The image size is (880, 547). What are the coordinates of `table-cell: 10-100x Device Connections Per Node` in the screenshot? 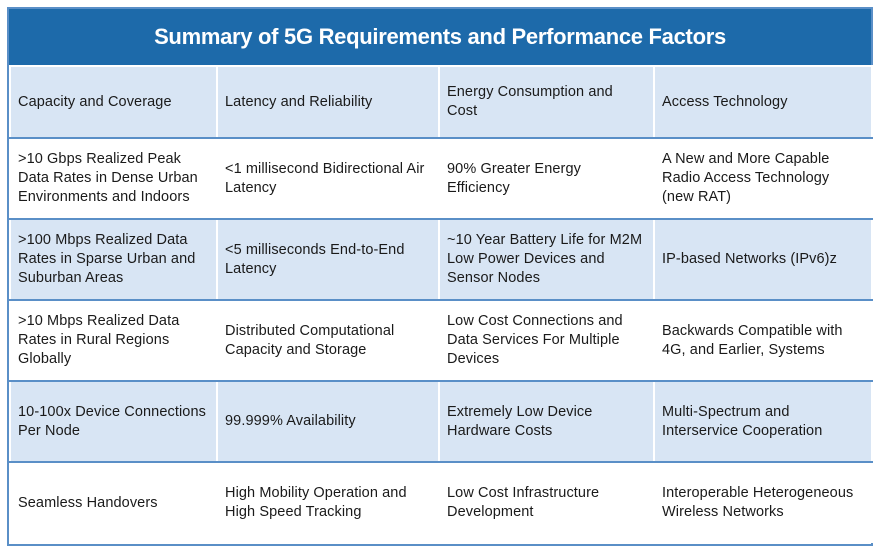 It's located at (113, 421).